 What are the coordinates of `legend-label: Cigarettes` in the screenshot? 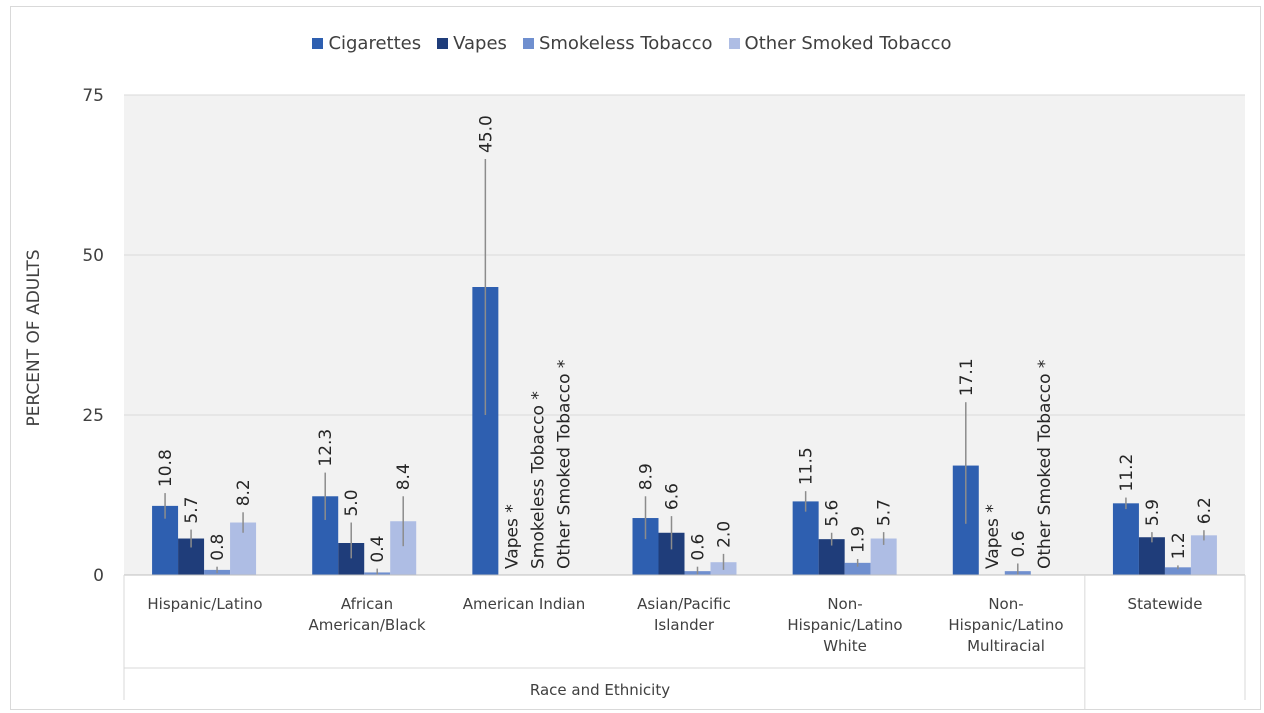 It's located at (375, 43).